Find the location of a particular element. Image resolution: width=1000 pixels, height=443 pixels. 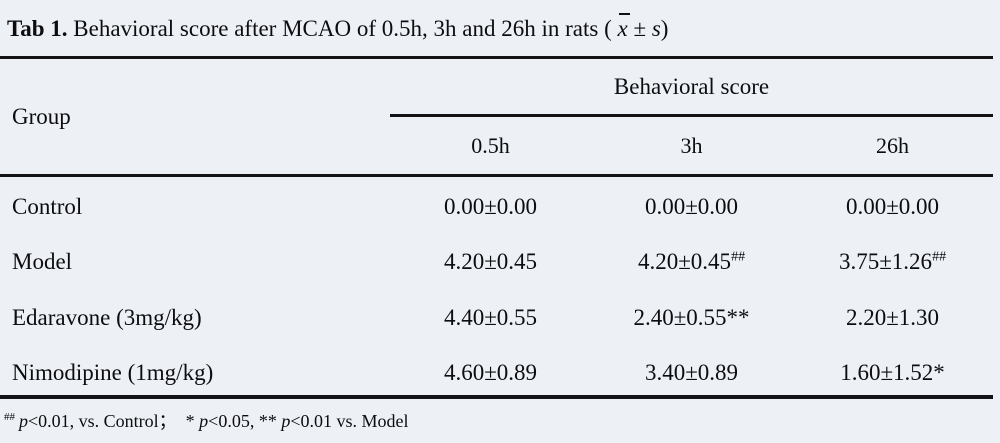

time-header-05h: 0.5h is located at coordinates (490, 145).